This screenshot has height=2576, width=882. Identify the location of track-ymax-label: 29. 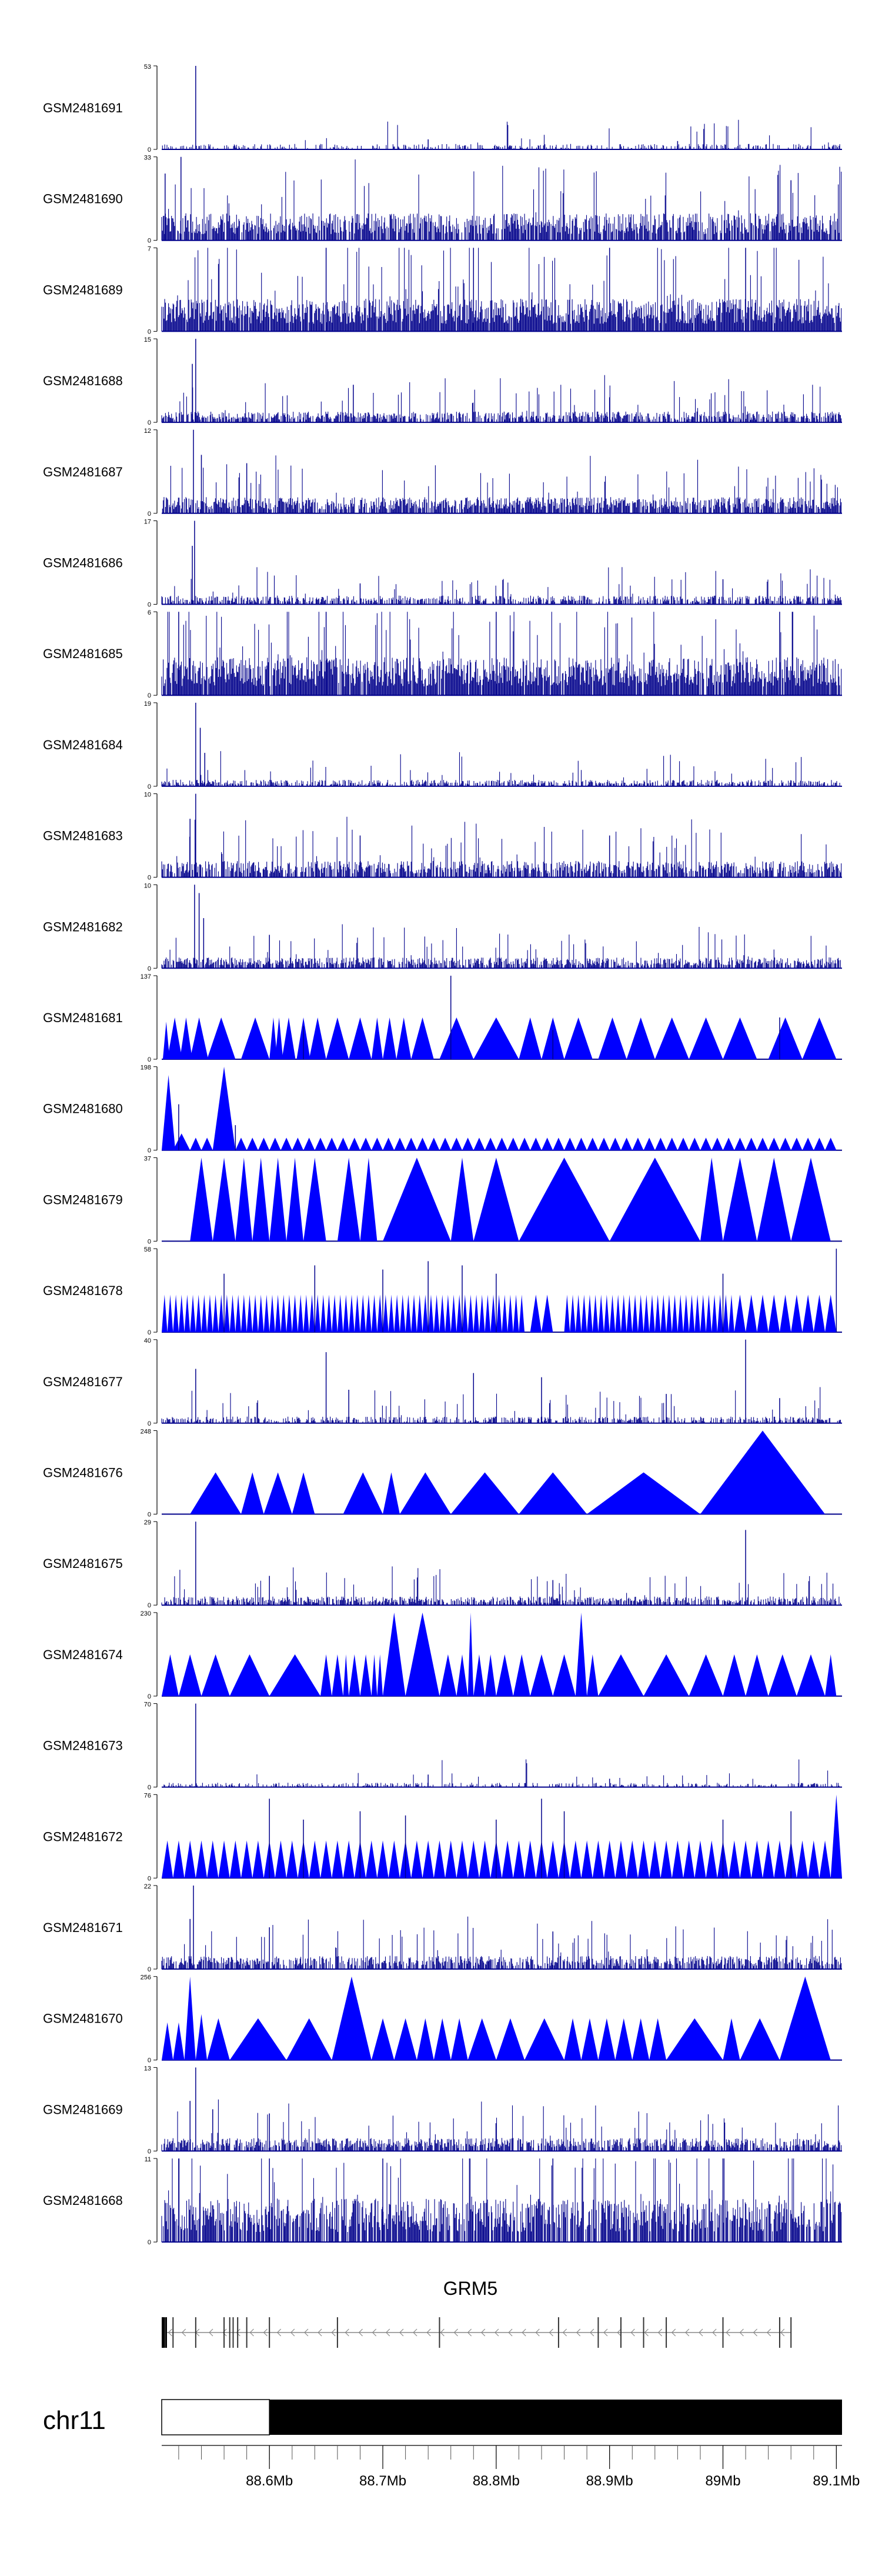
(147, 1522).